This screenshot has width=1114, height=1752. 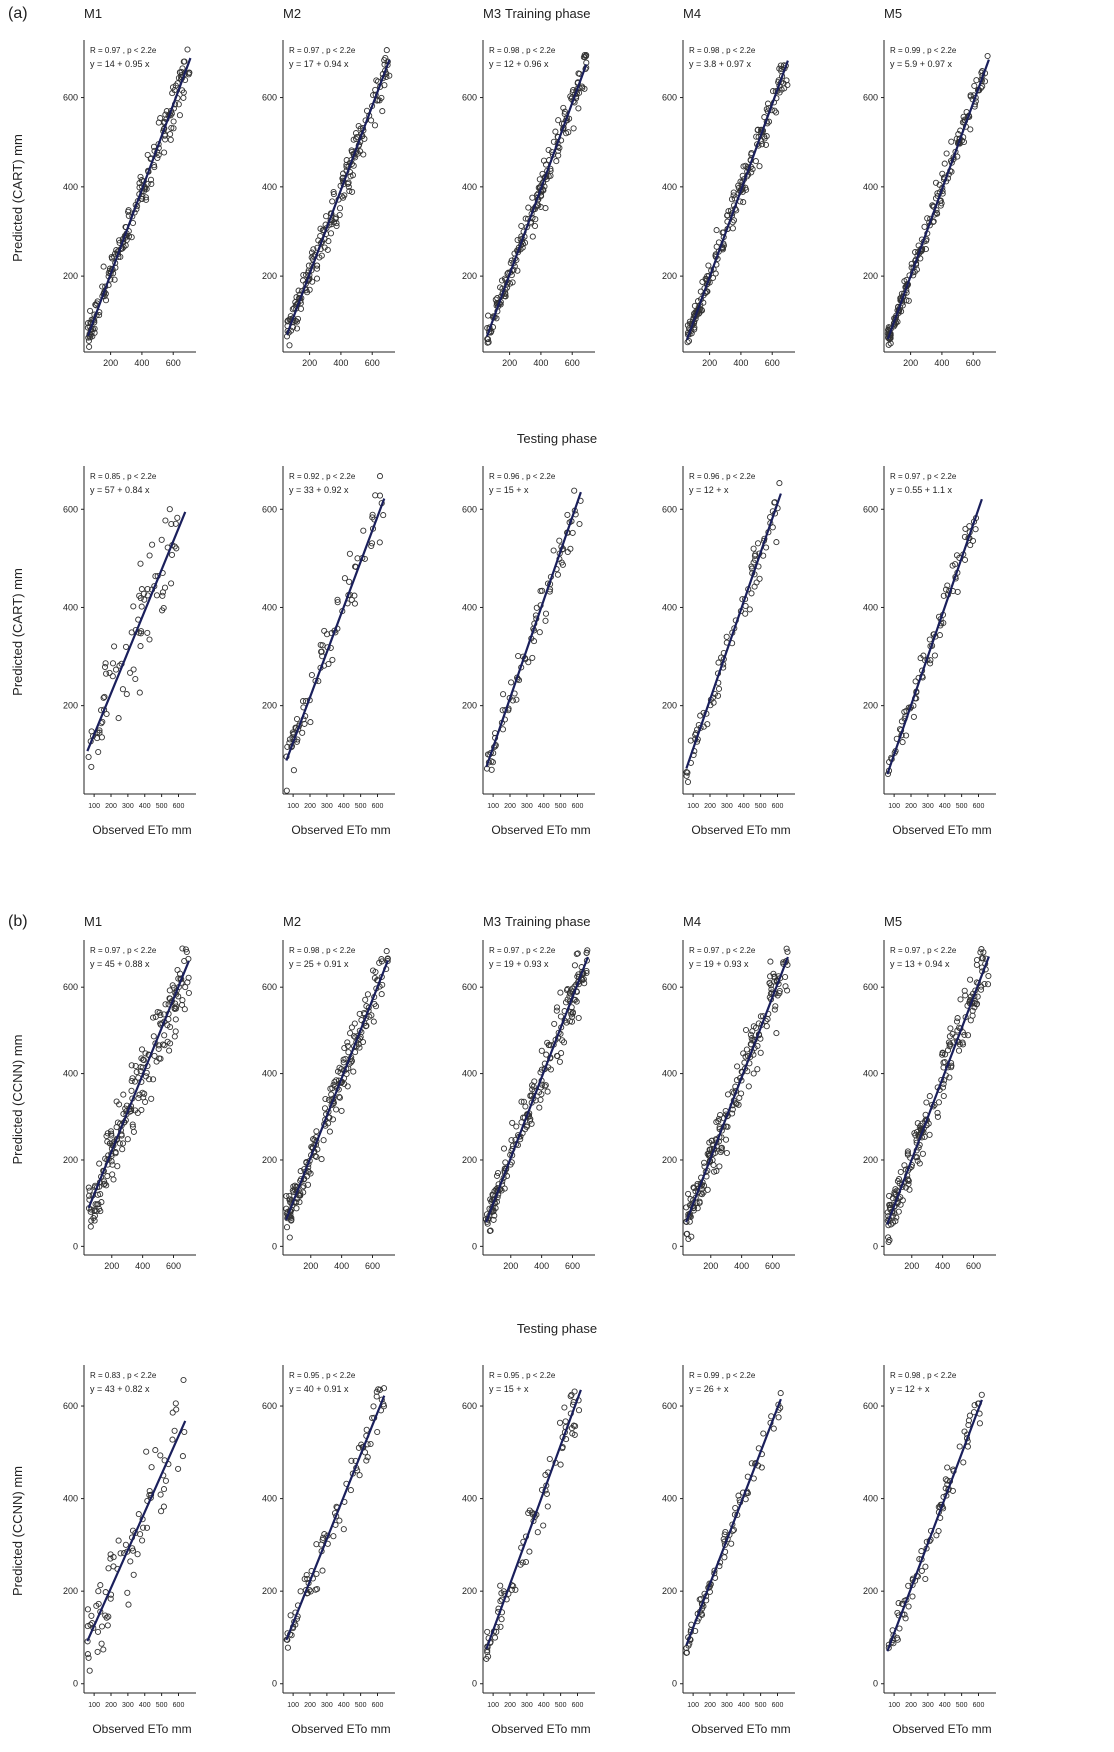 I want to click on stat-annotation-r: R = 0.98 , p < 2.2e, so click(x=923, y=1375).